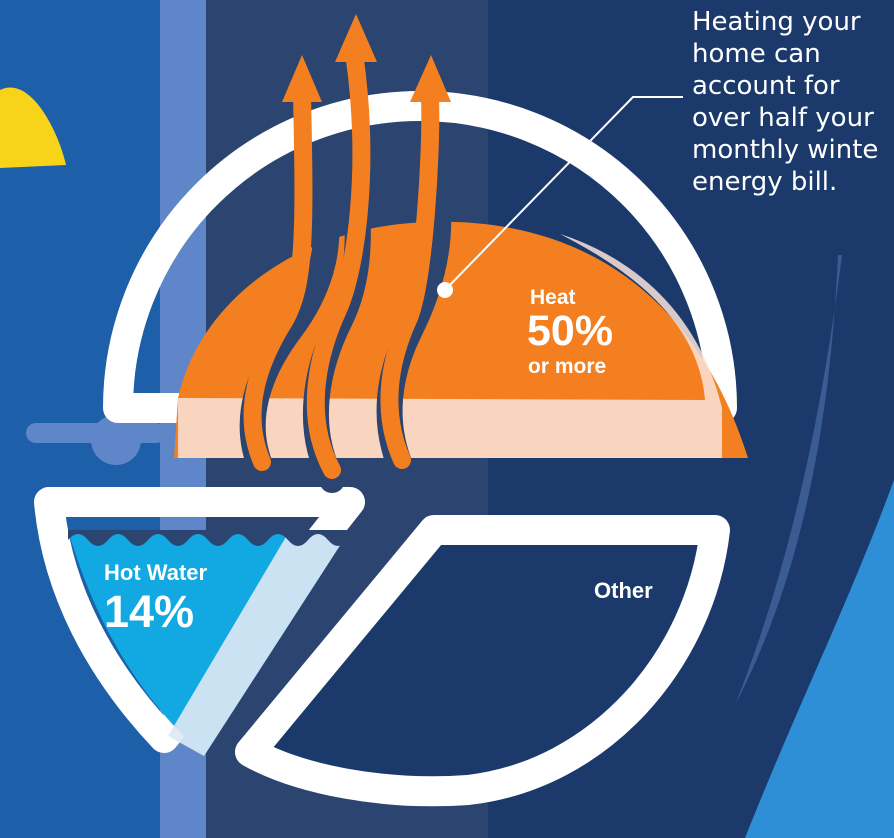  Describe the element at coordinates (209, 538) in the screenshot. I see `water-waves-icon` at that location.